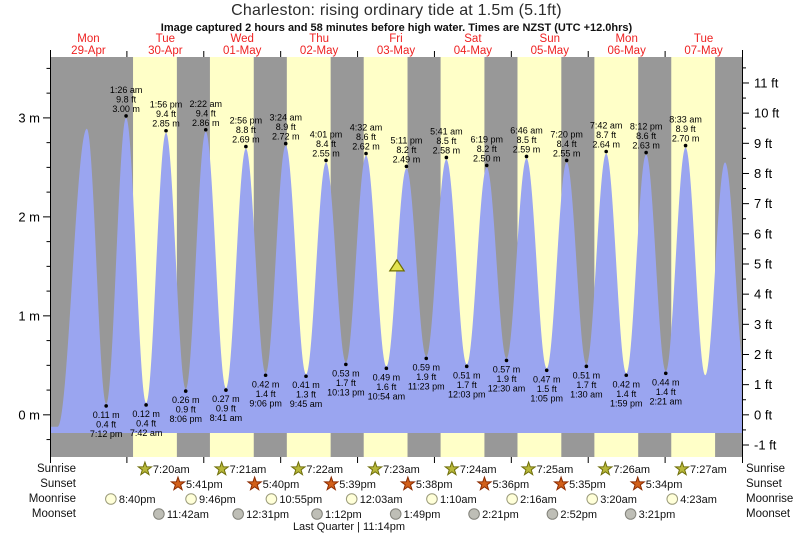 The width and height of the screenshot is (793, 538). I want to click on svg-text: 1.3 ft, so click(306, 395).